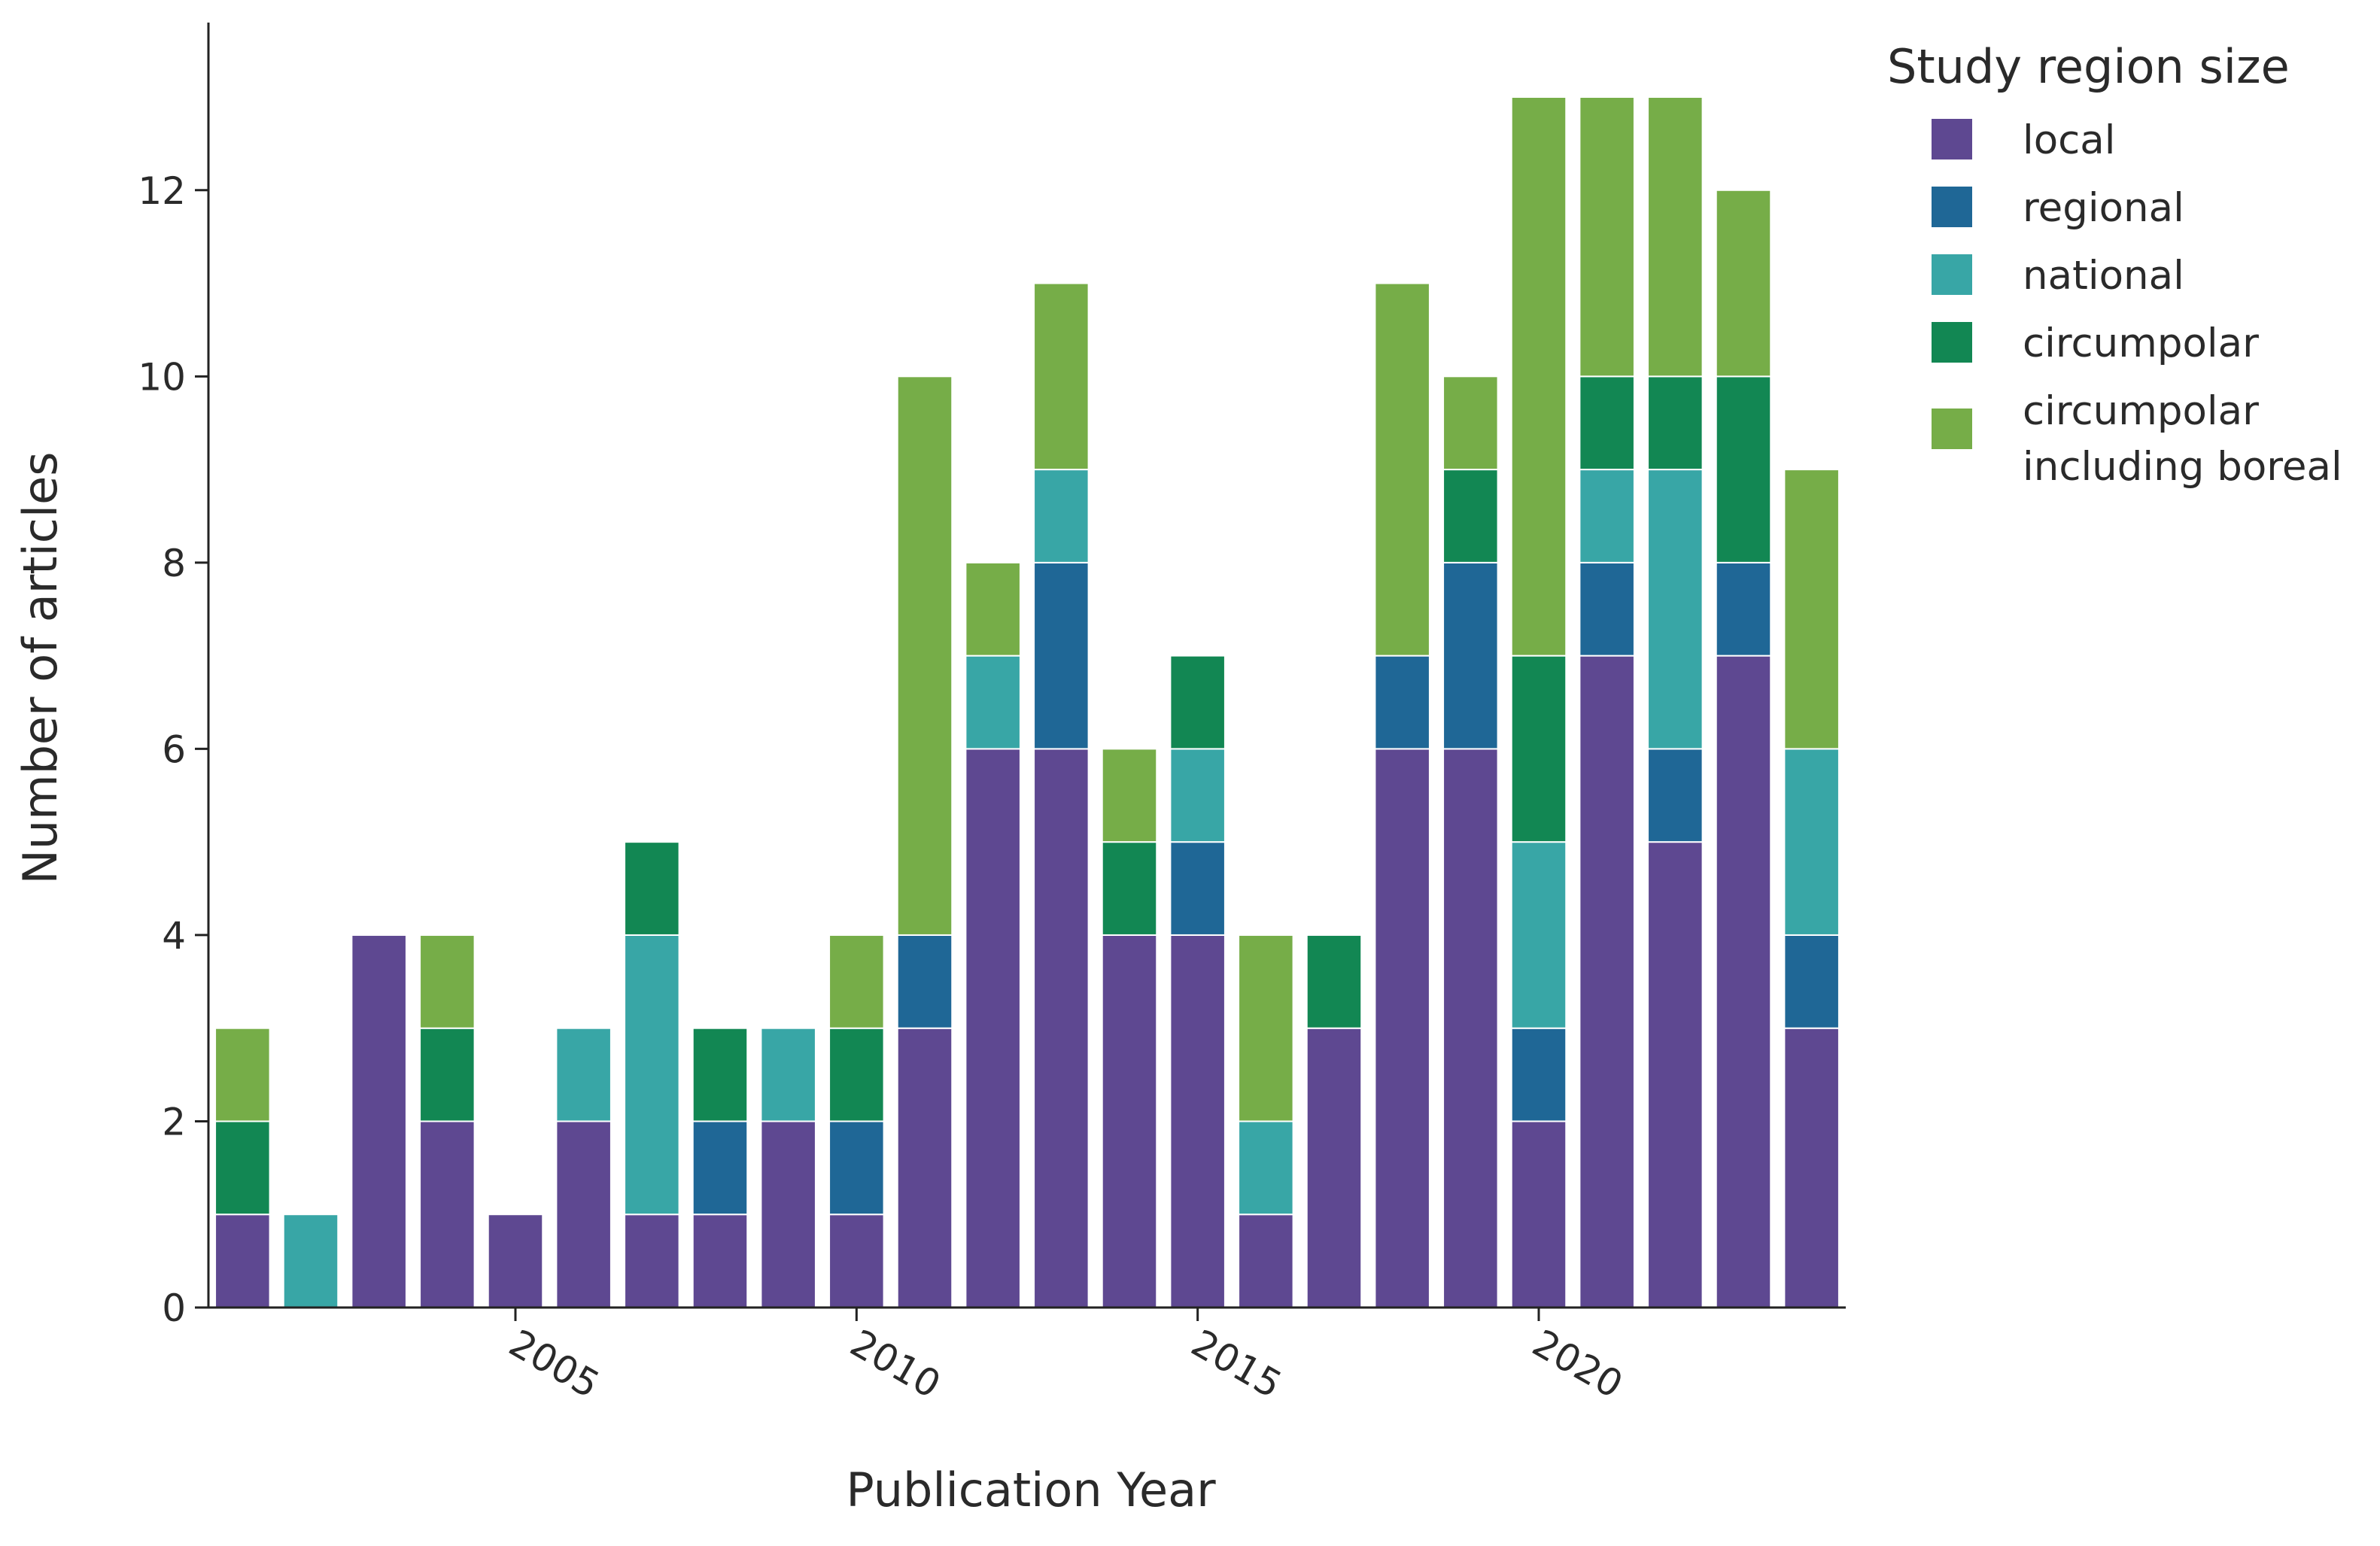 This screenshot has width=2380, height=1546. Describe the element at coordinates (1129, 888) in the screenshot. I see `bar-2014-circumpolar` at that location.